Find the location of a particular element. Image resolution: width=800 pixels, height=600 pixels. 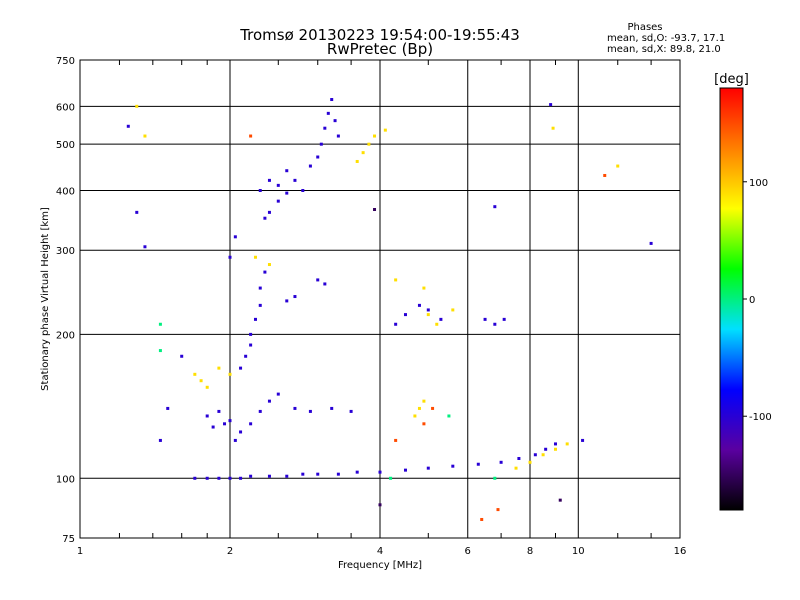

colorbar-tick-label: 100 is located at coordinates (758, 183).